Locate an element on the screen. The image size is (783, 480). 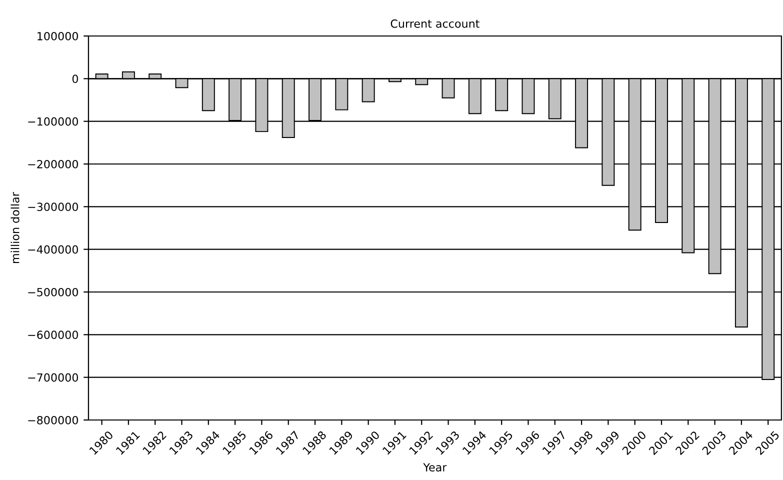
y-tick-label: −400000 is located at coordinates (53, 249).